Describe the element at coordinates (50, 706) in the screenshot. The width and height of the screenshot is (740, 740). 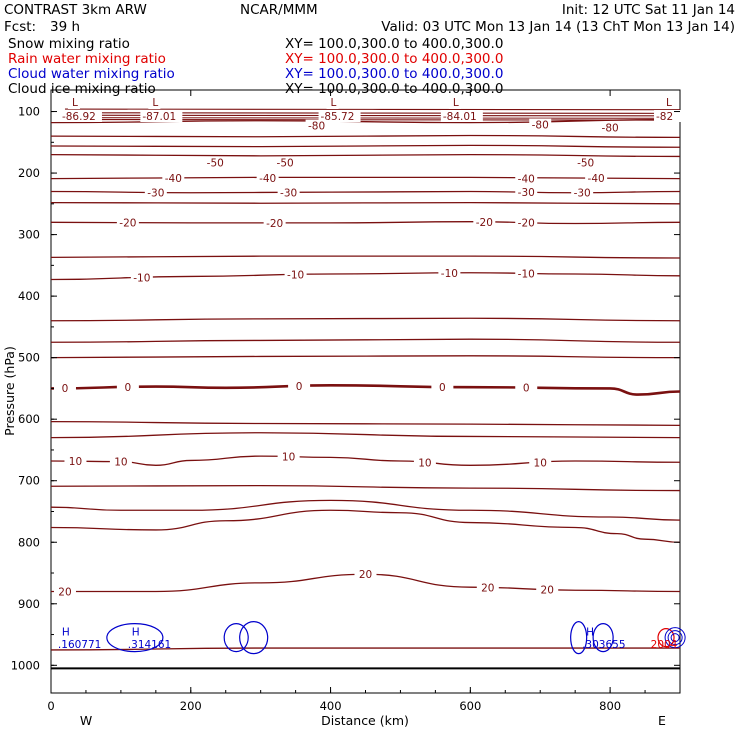
I see `x-tick-label: 0` at that location.